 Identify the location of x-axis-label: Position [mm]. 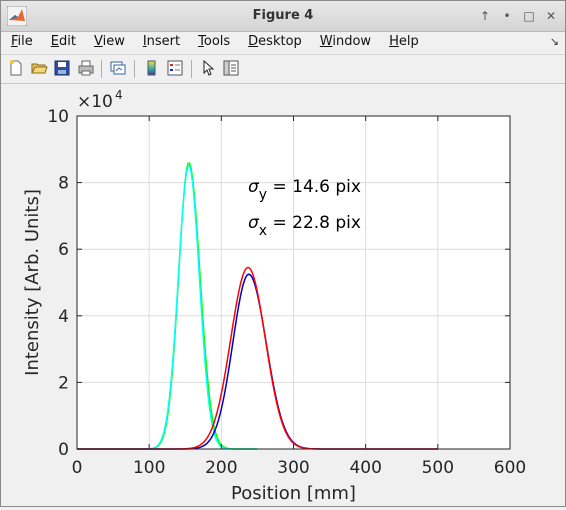
(293, 493).